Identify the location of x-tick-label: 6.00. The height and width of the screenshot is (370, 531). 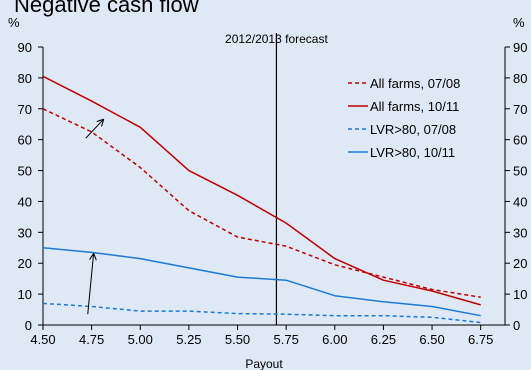
(334, 339).